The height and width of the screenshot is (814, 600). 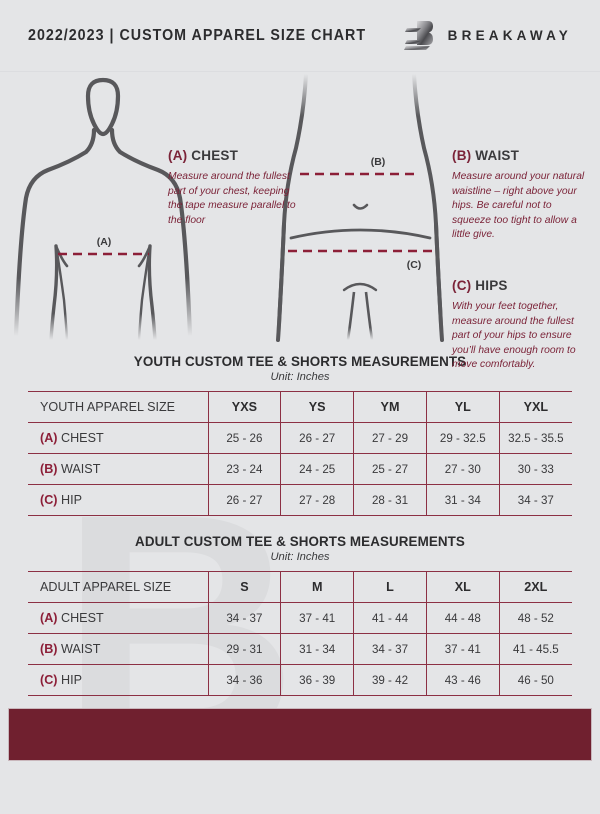 What do you see at coordinates (118, 500) in the screenshot?
I see `youth-row-2-label: (C) HIP` at bounding box center [118, 500].